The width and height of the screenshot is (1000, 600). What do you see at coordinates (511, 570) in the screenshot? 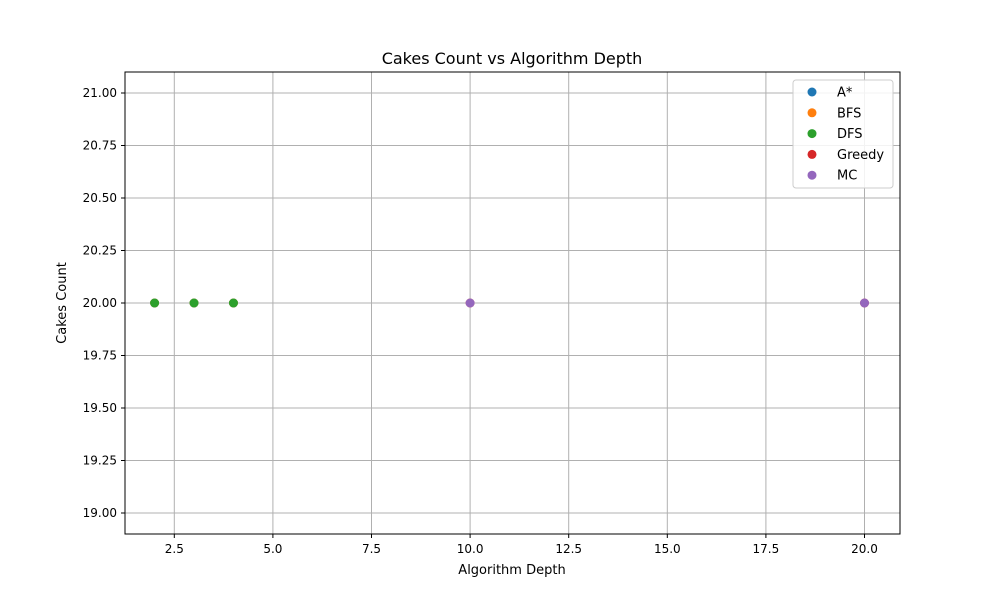
I see `x-axis-label: Algorithm Depth` at bounding box center [511, 570].